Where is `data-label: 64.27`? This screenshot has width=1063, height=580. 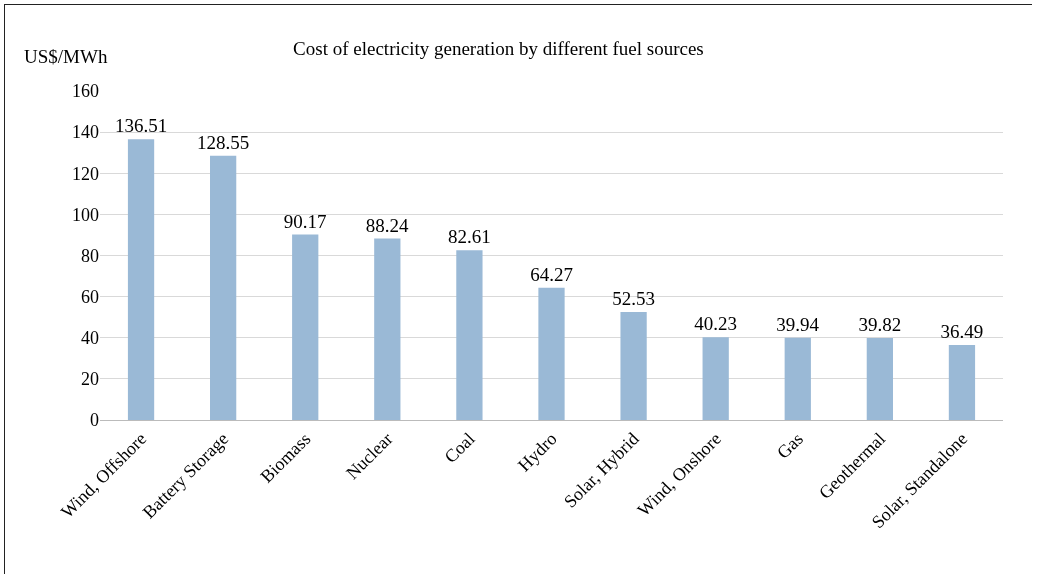
data-label: 64.27 is located at coordinates (551, 274).